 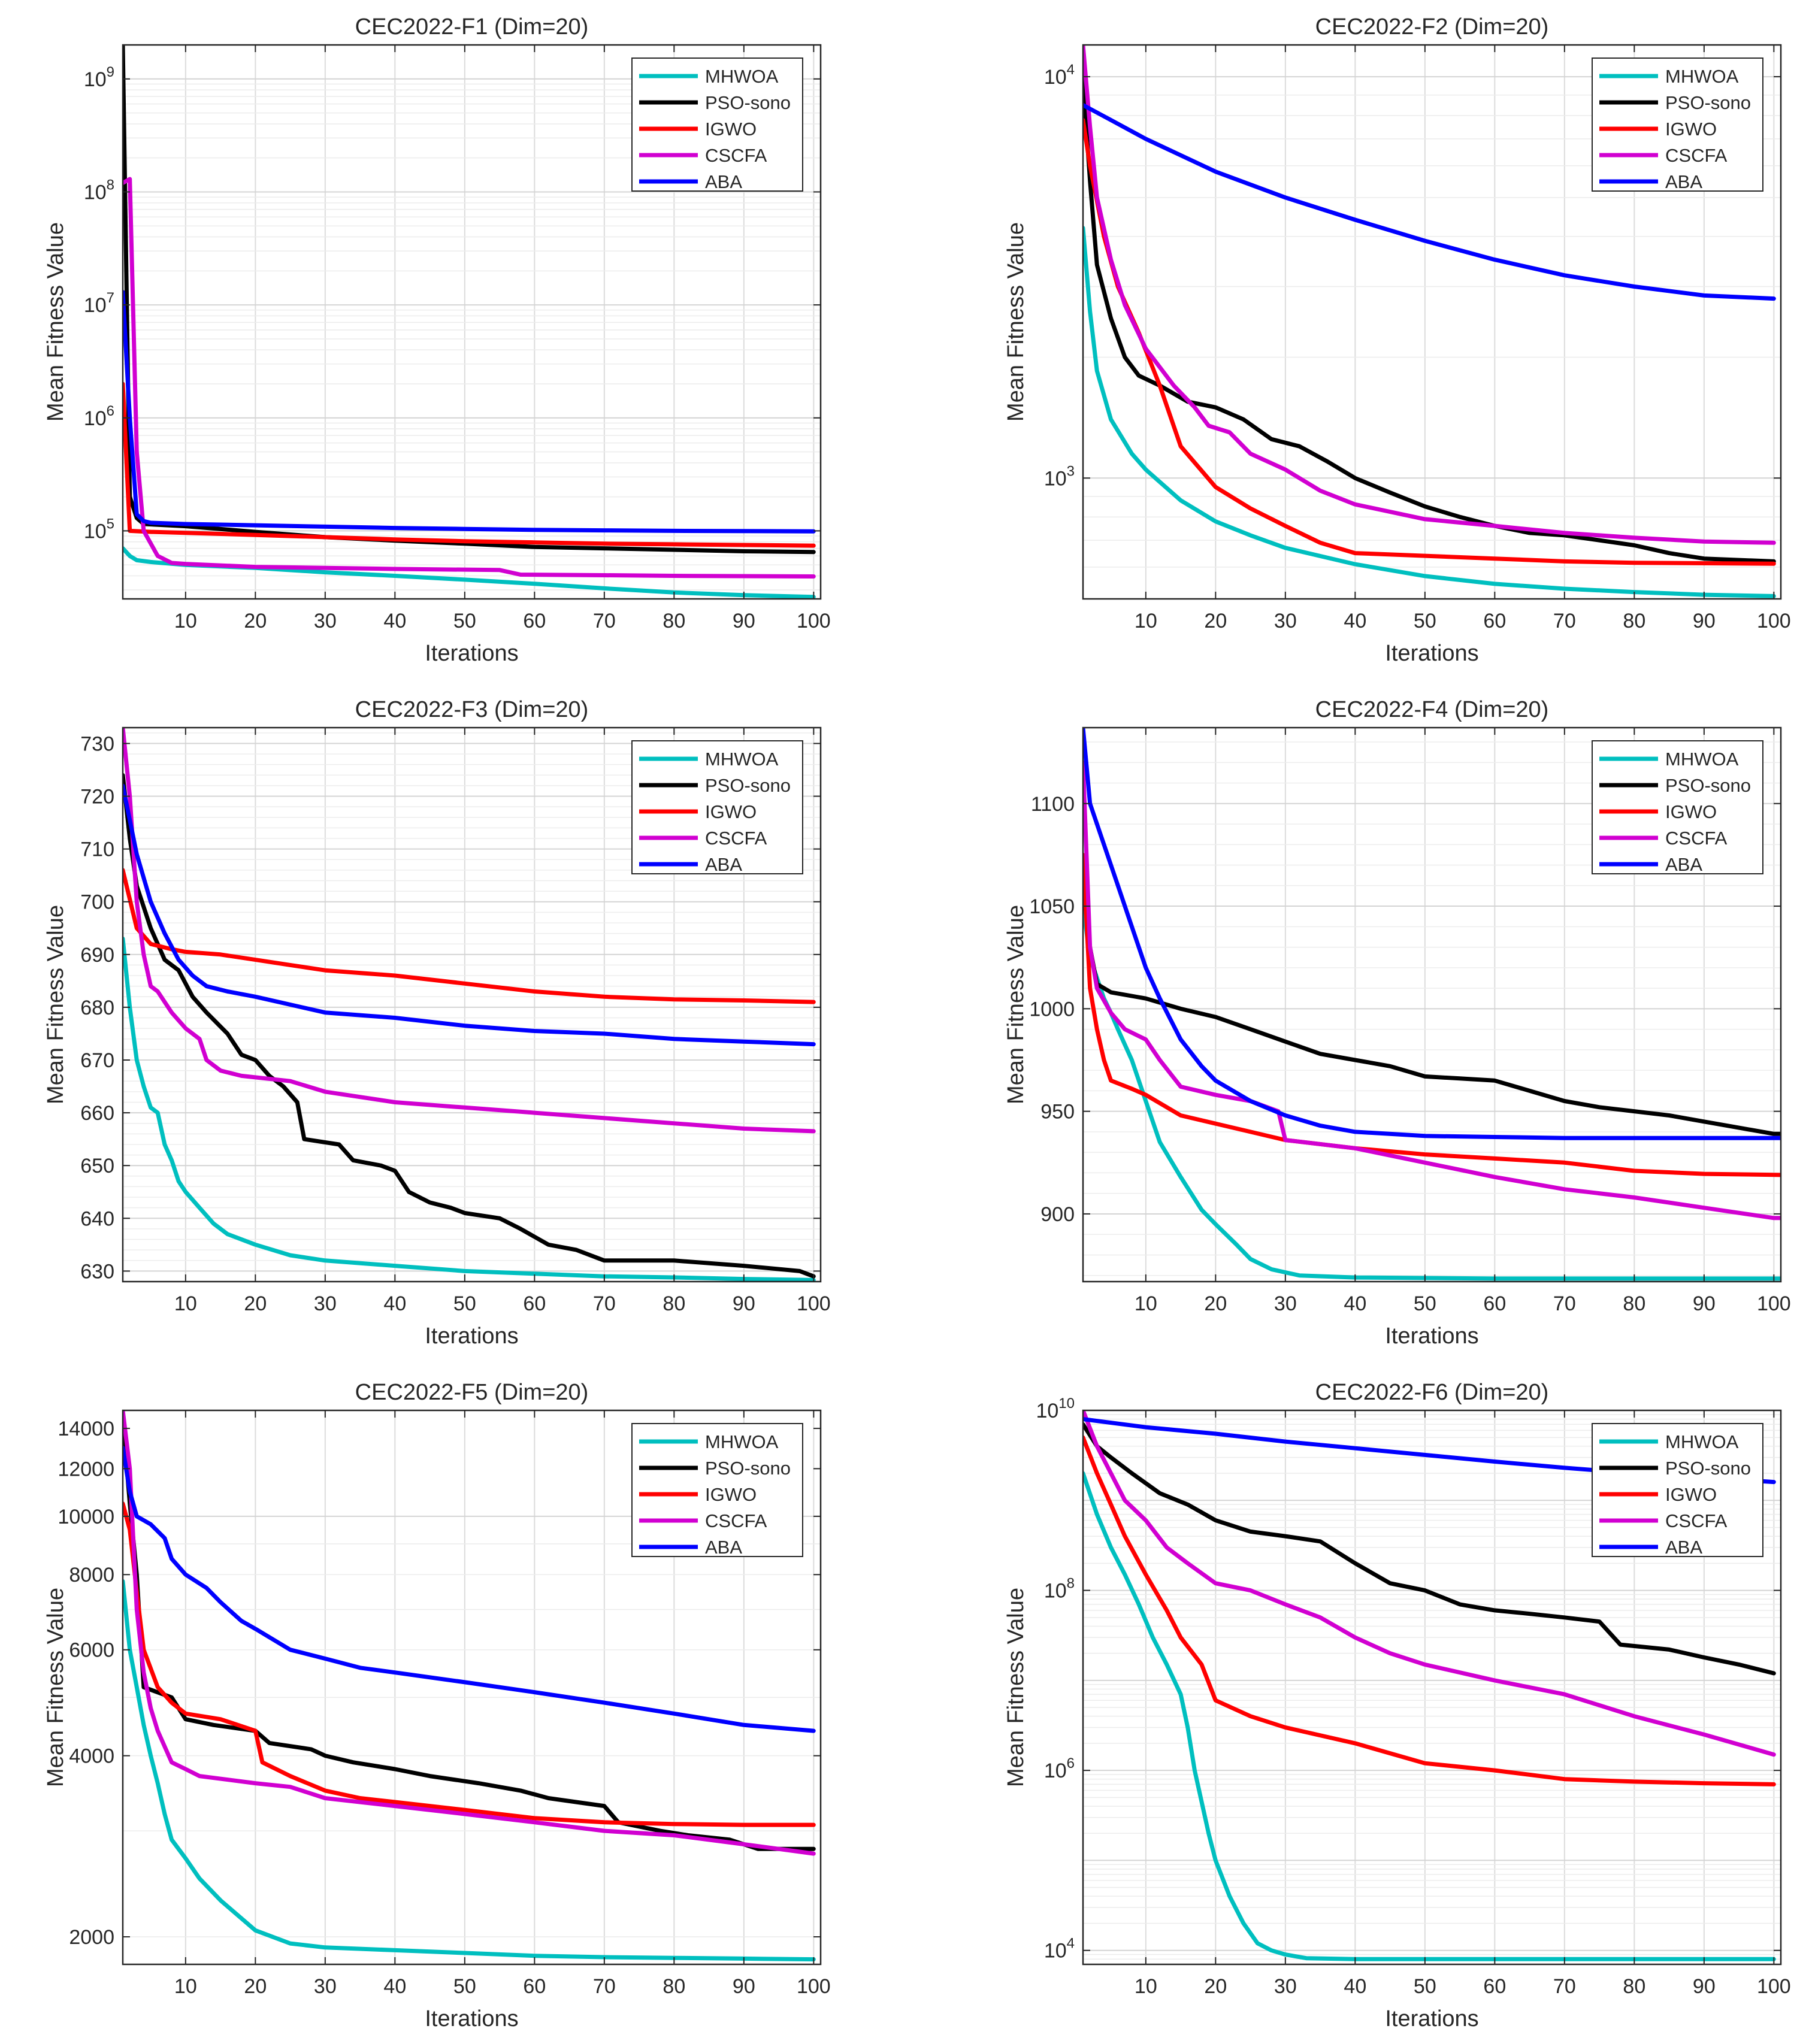 I want to click on y-tick-label: 12000, so click(x=86, y=1469).